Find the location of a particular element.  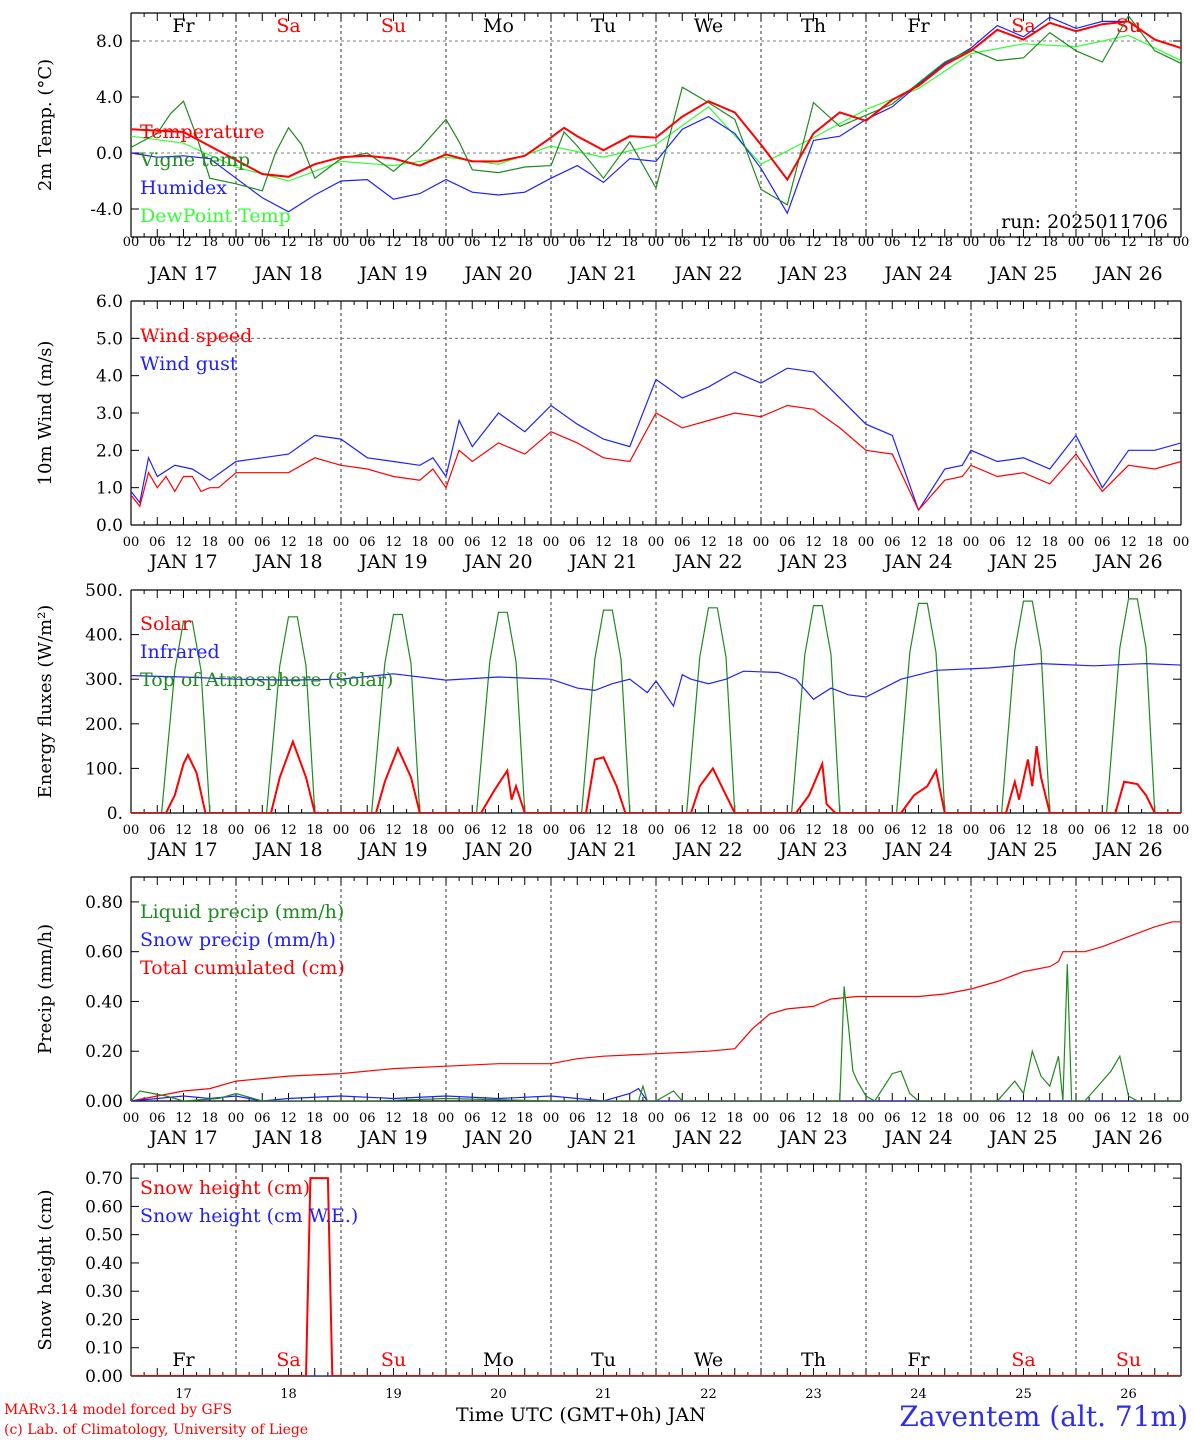

weekday-label: We is located at coordinates (708, 26).